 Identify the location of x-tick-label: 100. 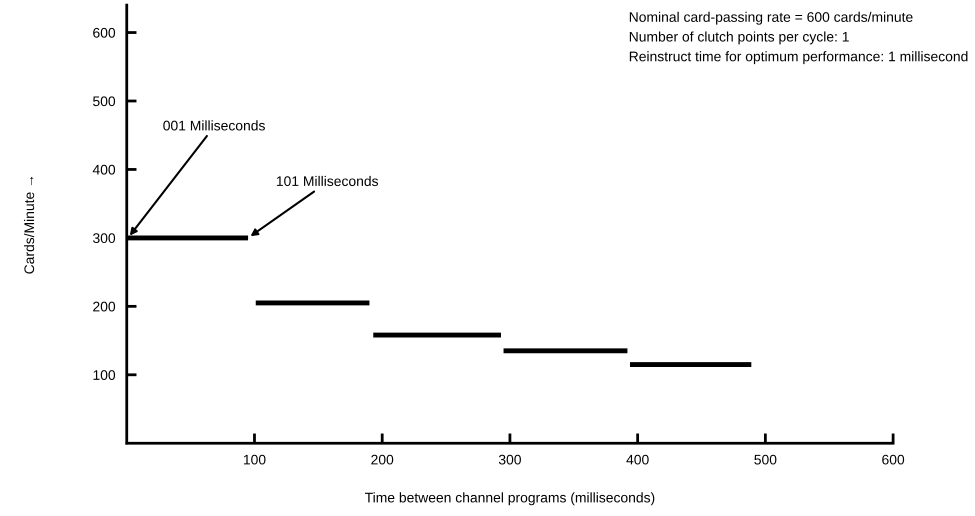
(255, 459).